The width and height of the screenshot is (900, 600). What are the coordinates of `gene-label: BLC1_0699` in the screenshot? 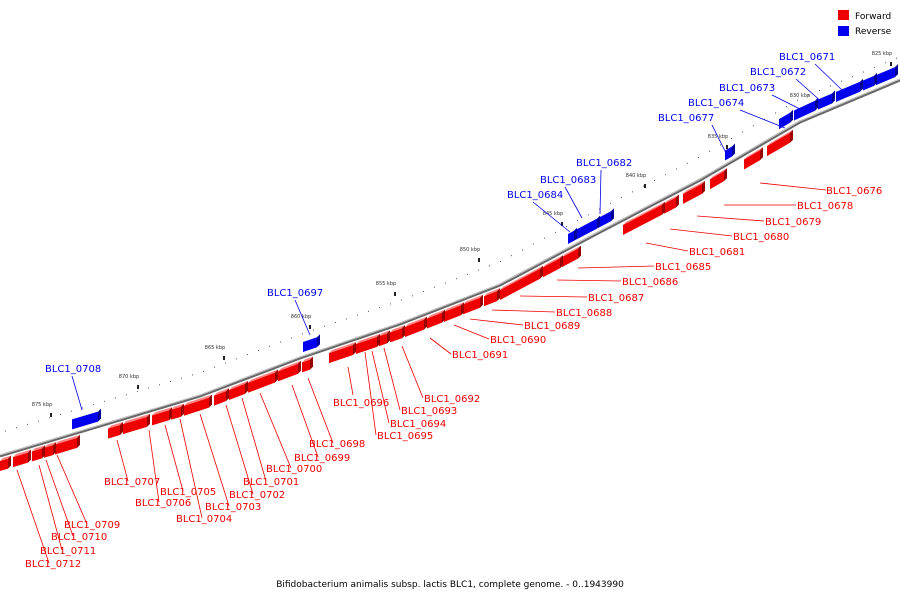 It's located at (322, 458).